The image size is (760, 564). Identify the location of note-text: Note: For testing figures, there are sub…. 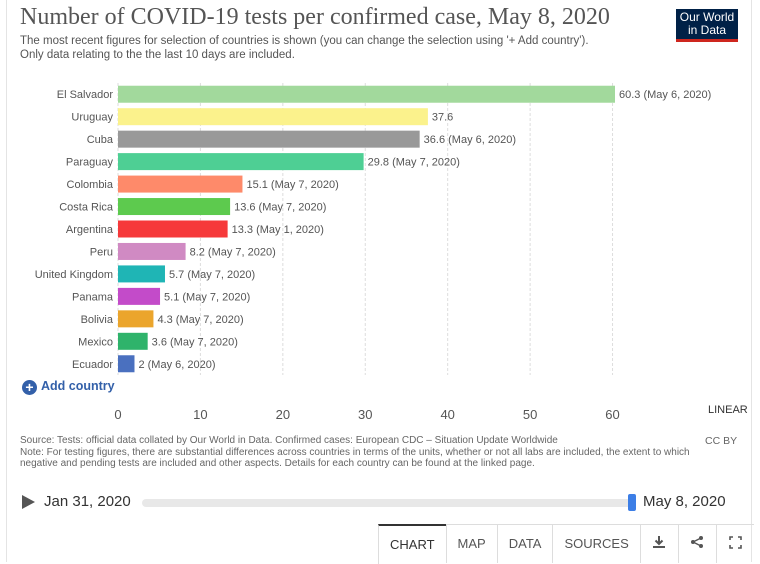
(355, 458).